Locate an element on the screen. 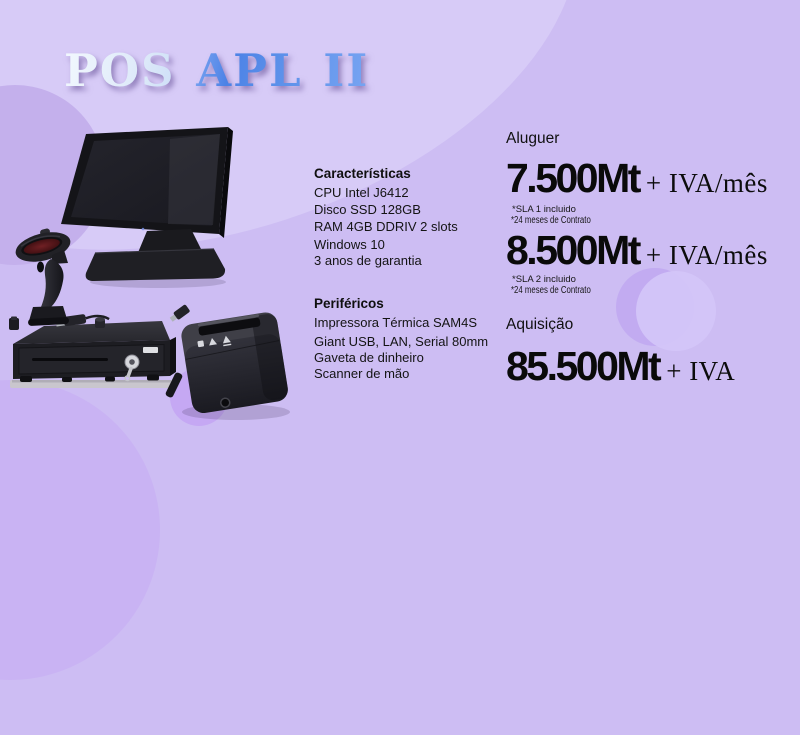 Image resolution: width=800 pixels, height=735 pixels. usb-dongle-image is located at coordinates (14, 323).